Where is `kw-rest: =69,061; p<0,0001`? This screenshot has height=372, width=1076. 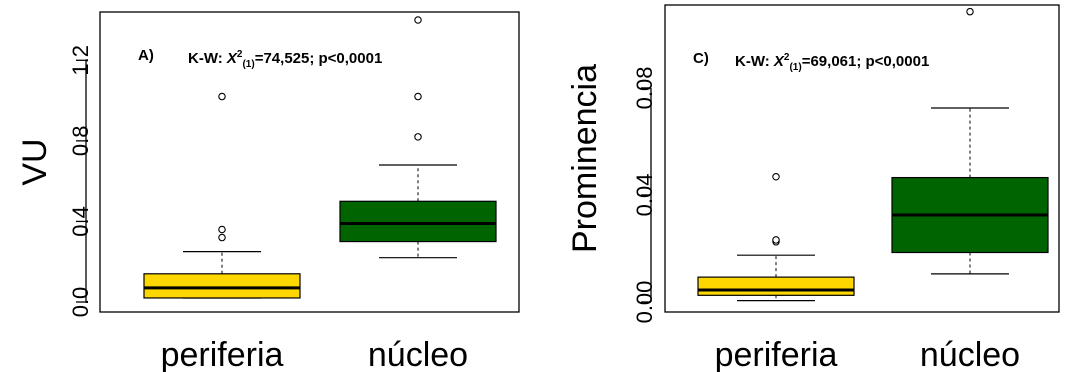 kw-rest: =69,061; p<0,0001 is located at coordinates (866, 61).